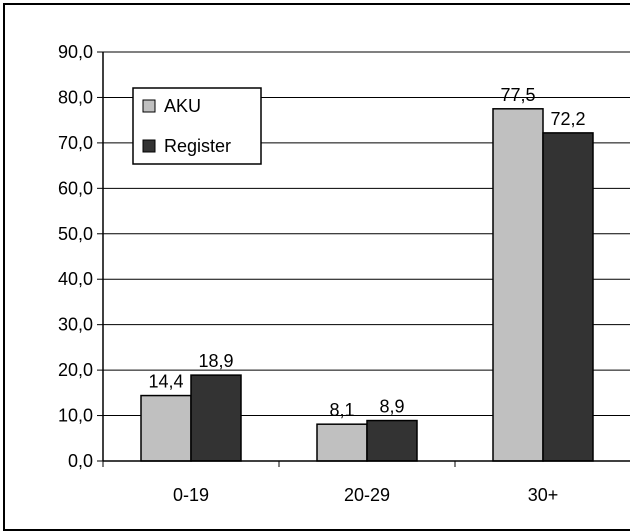  What do you see at coordinates (75, 234) in the screenshot?
I see `y-tick-label: 50,0` at bounding box center [75, 234].